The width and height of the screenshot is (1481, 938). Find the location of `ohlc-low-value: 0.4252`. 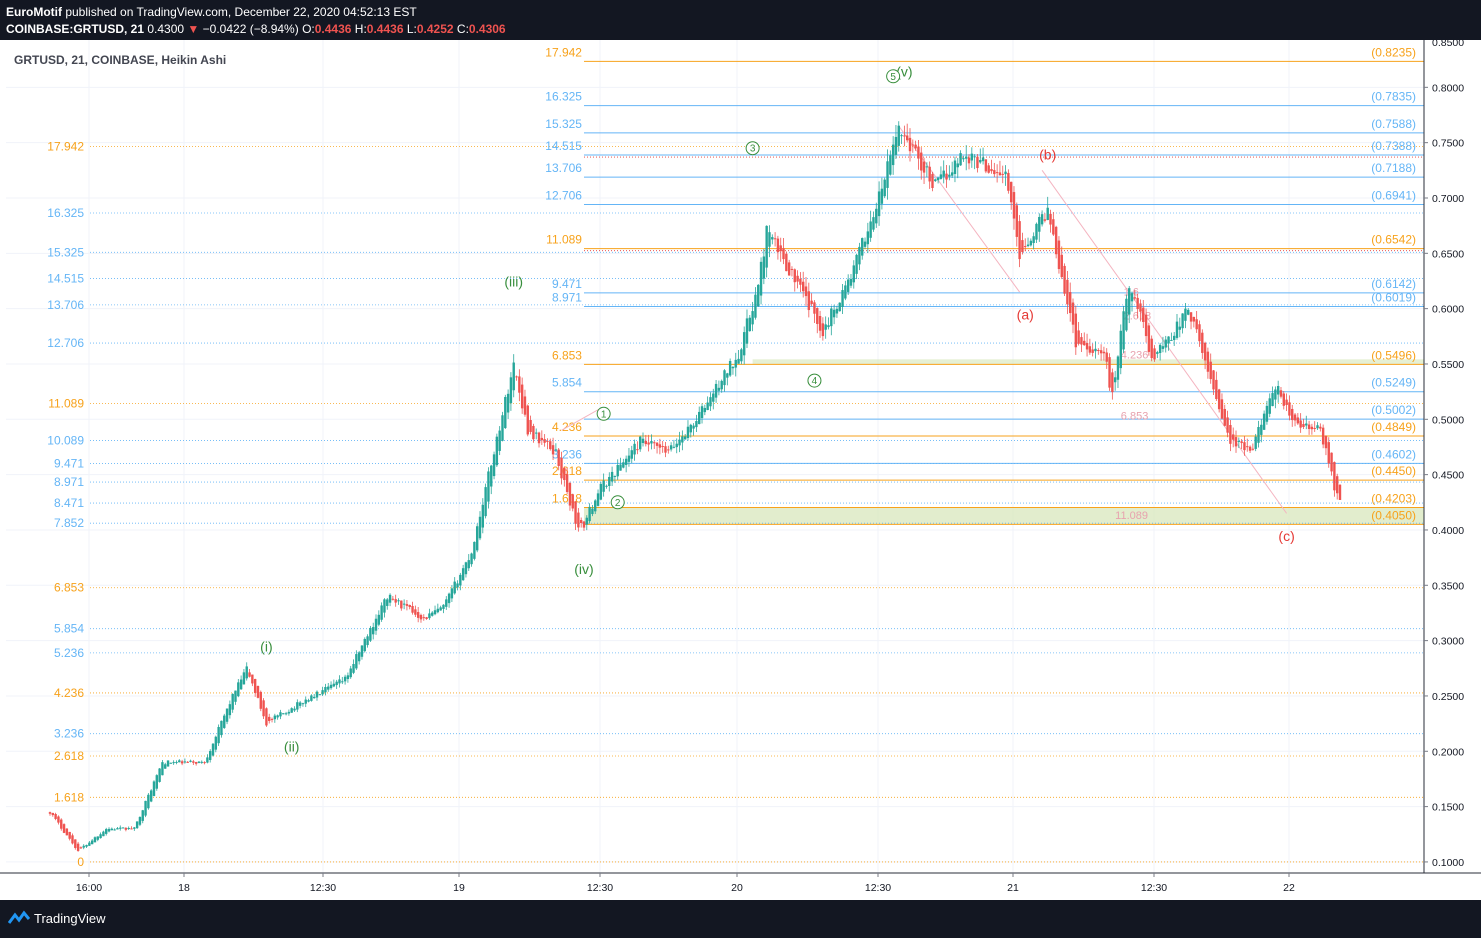

ohlc-low-value: 0.4252 is located at coordinates (435, 29).